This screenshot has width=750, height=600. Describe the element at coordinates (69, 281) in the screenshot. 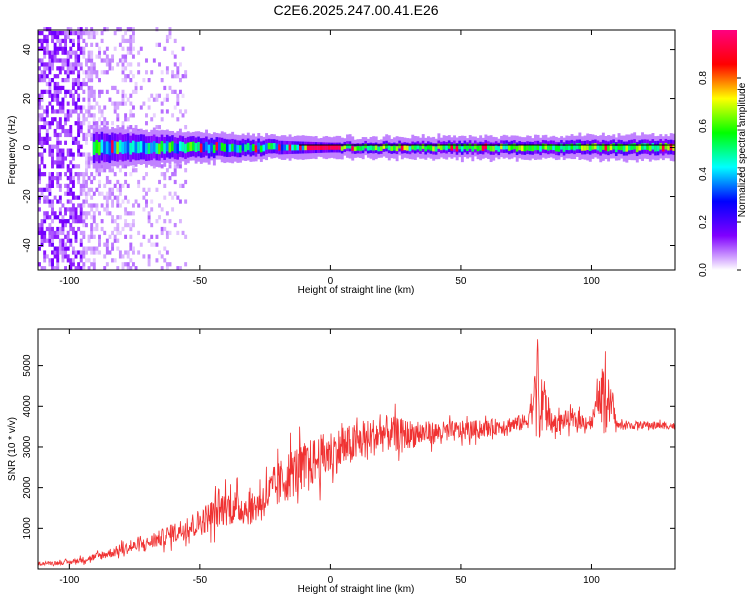

I see `spectrogram-x-tick-label: -100` at that location.